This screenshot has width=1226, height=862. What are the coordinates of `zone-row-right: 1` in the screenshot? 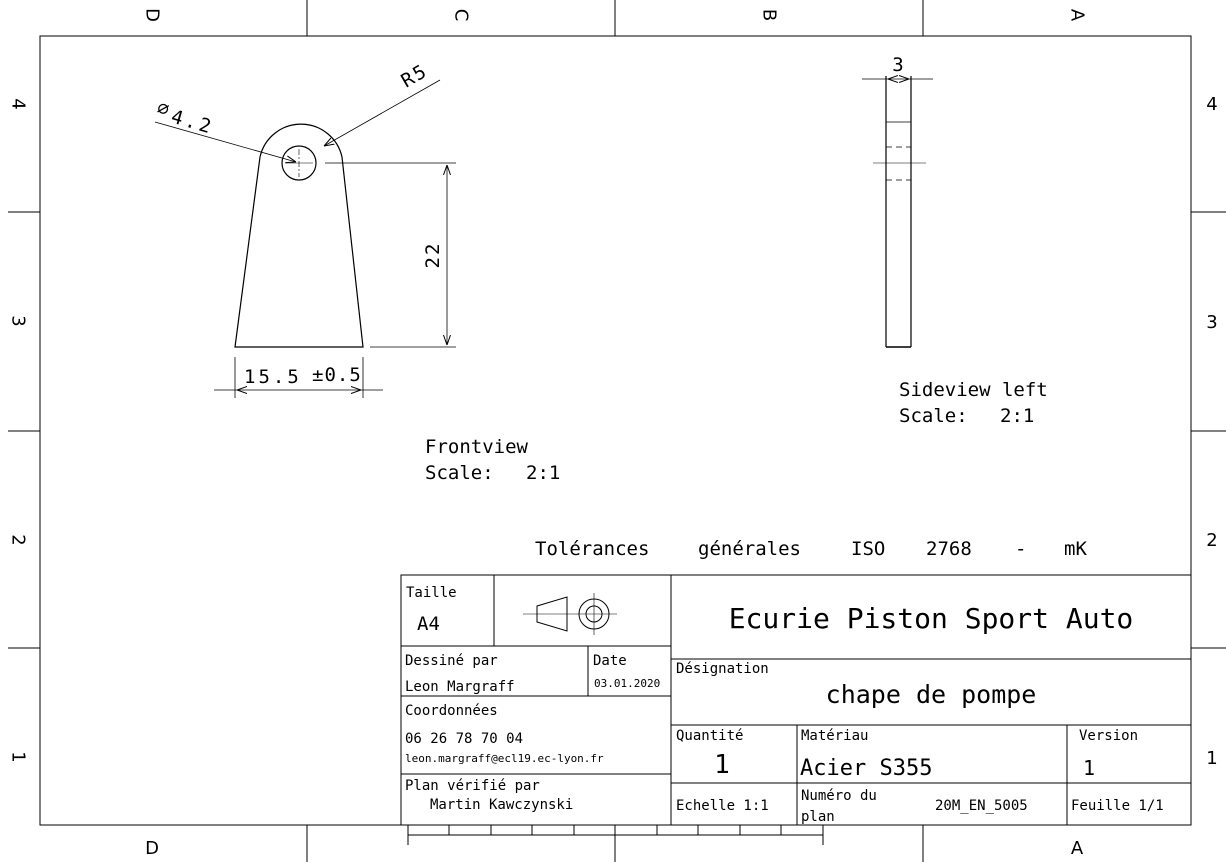 It's located at (1211, 758).